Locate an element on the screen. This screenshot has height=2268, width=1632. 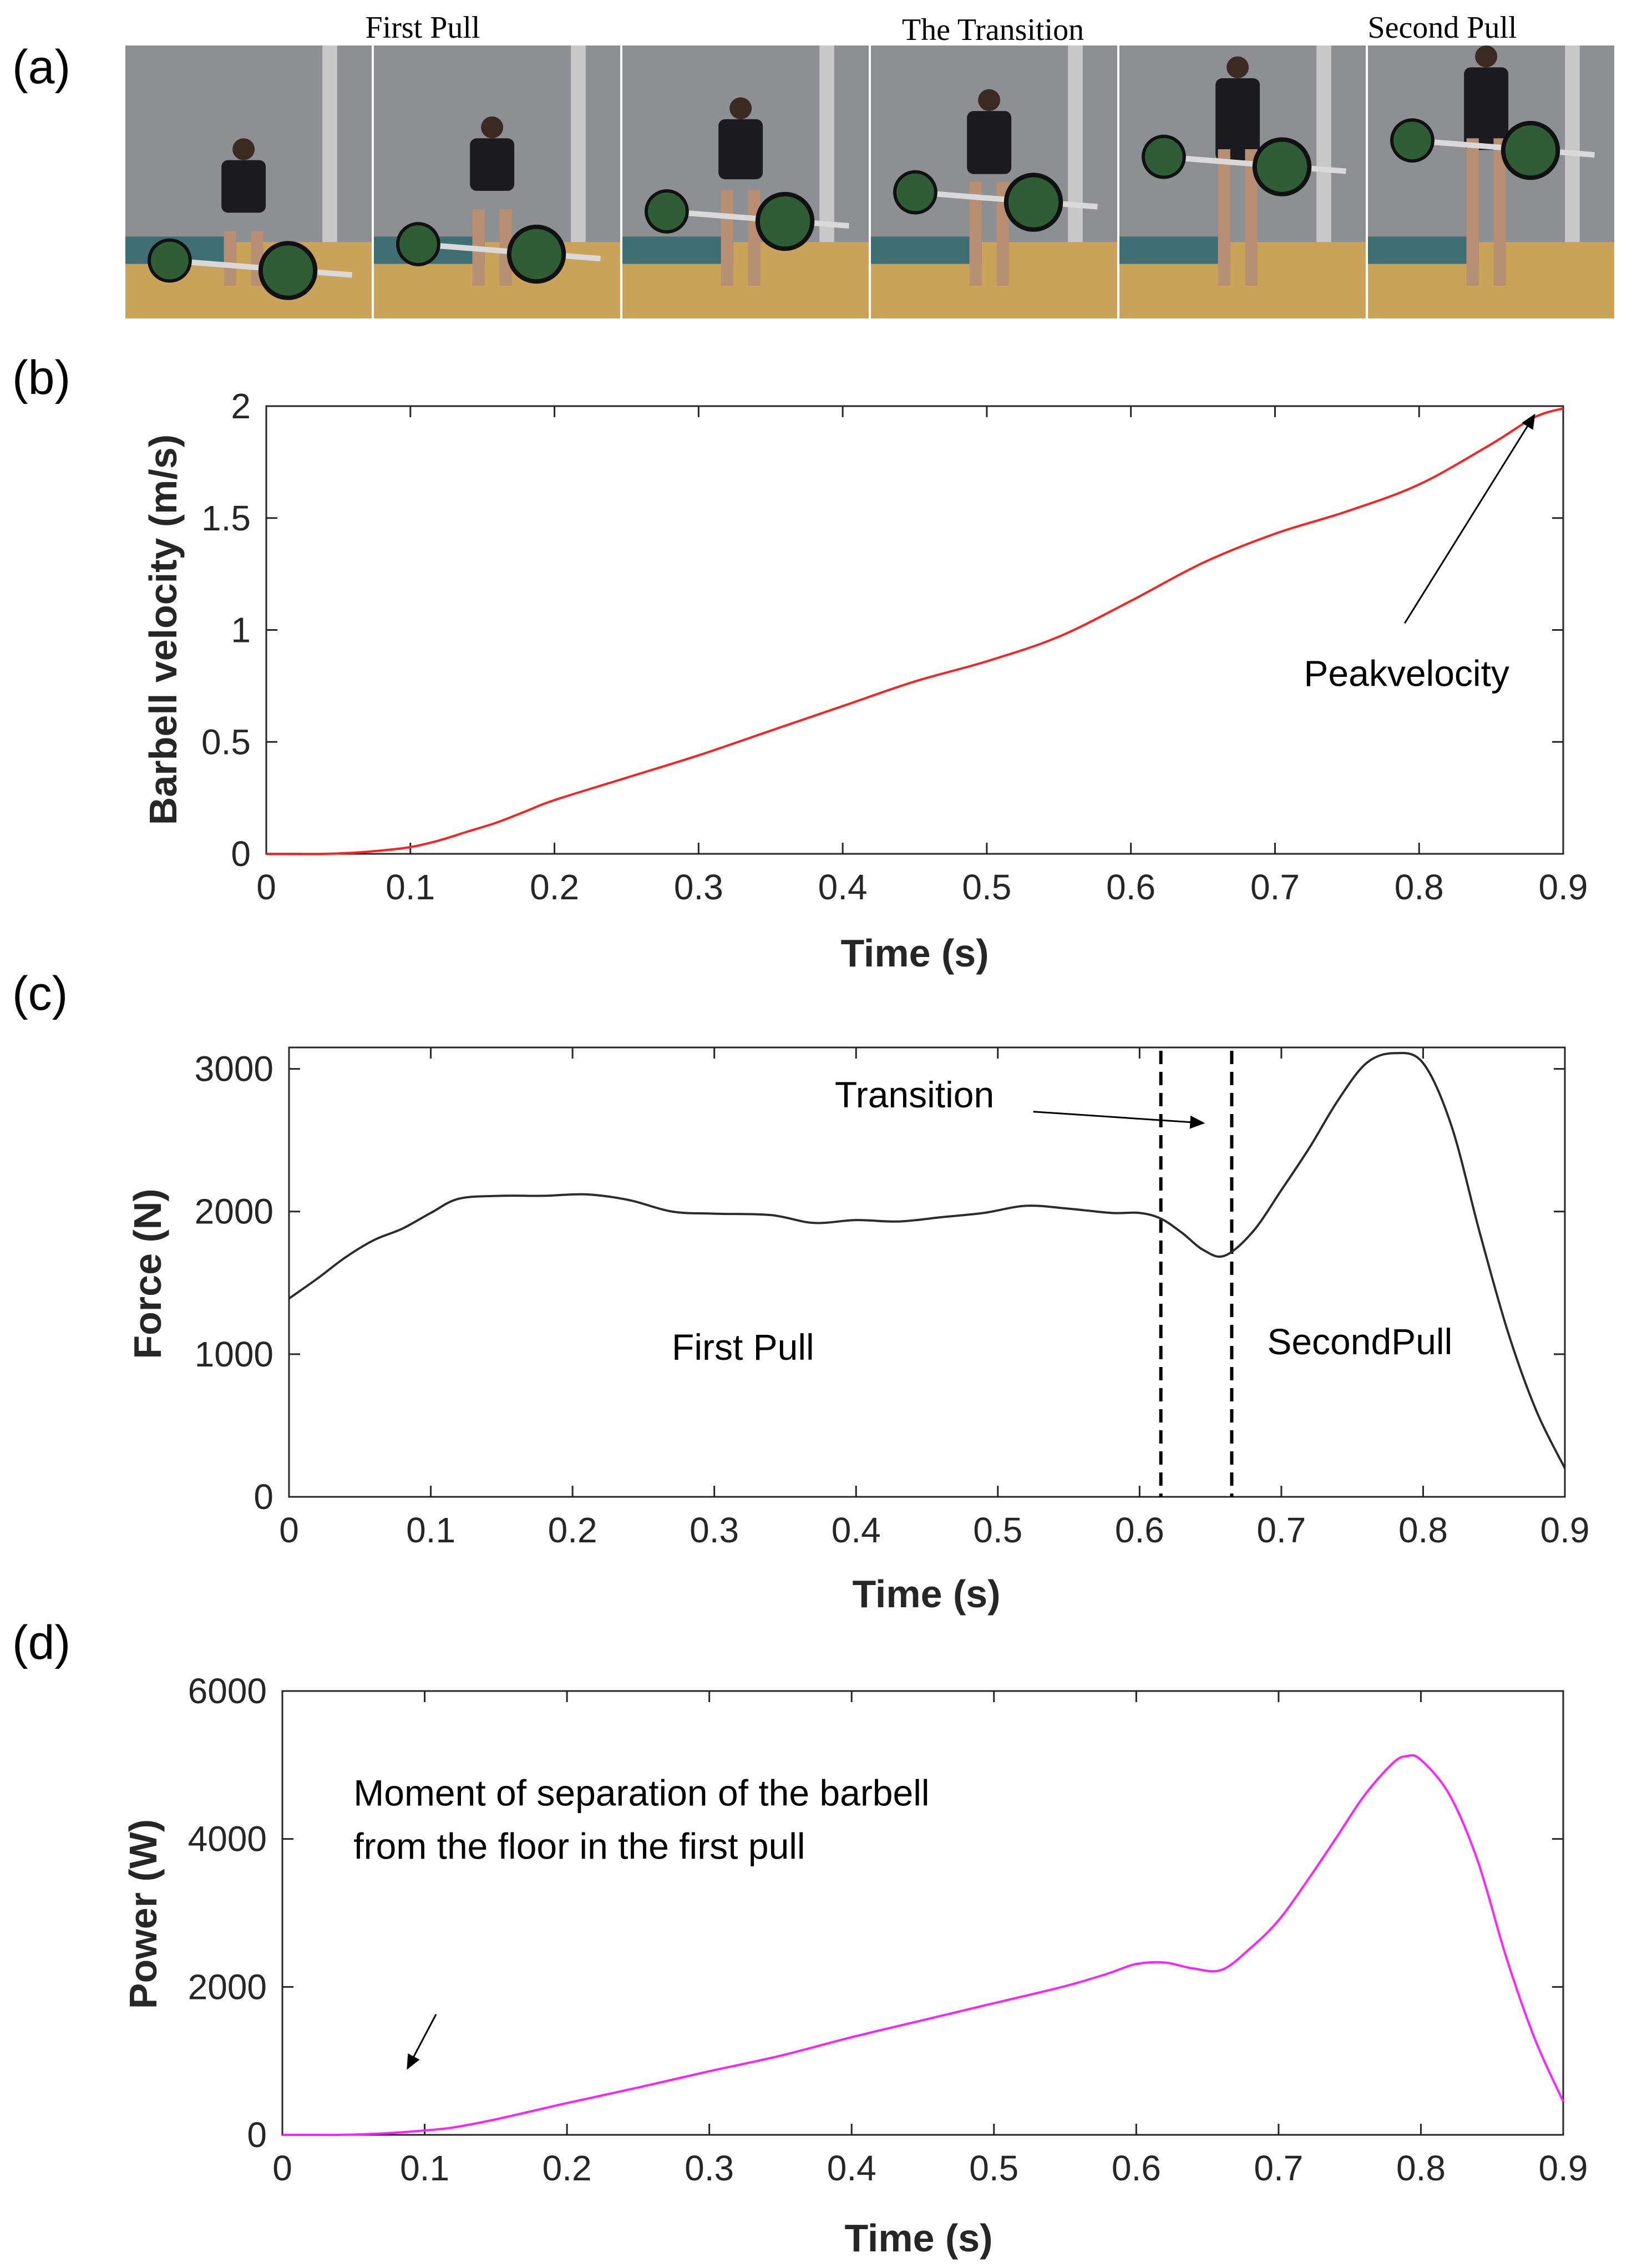
power-y-tick-label: 2000 is located at coordinates (227, 1987).